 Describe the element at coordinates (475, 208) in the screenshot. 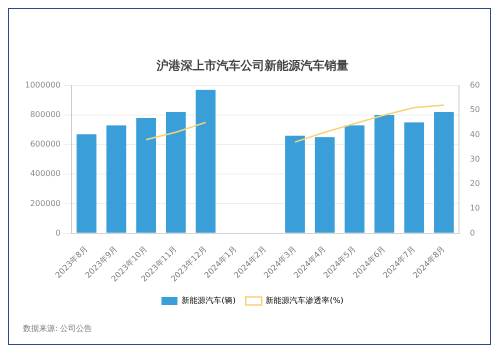

I see `y2-tick-label: 10` at that location.